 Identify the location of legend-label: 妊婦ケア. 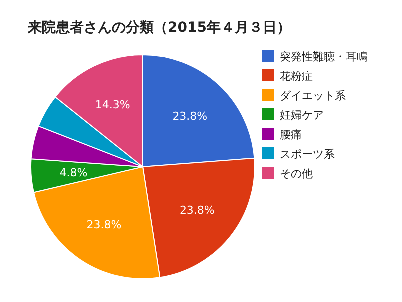
(302, 115).